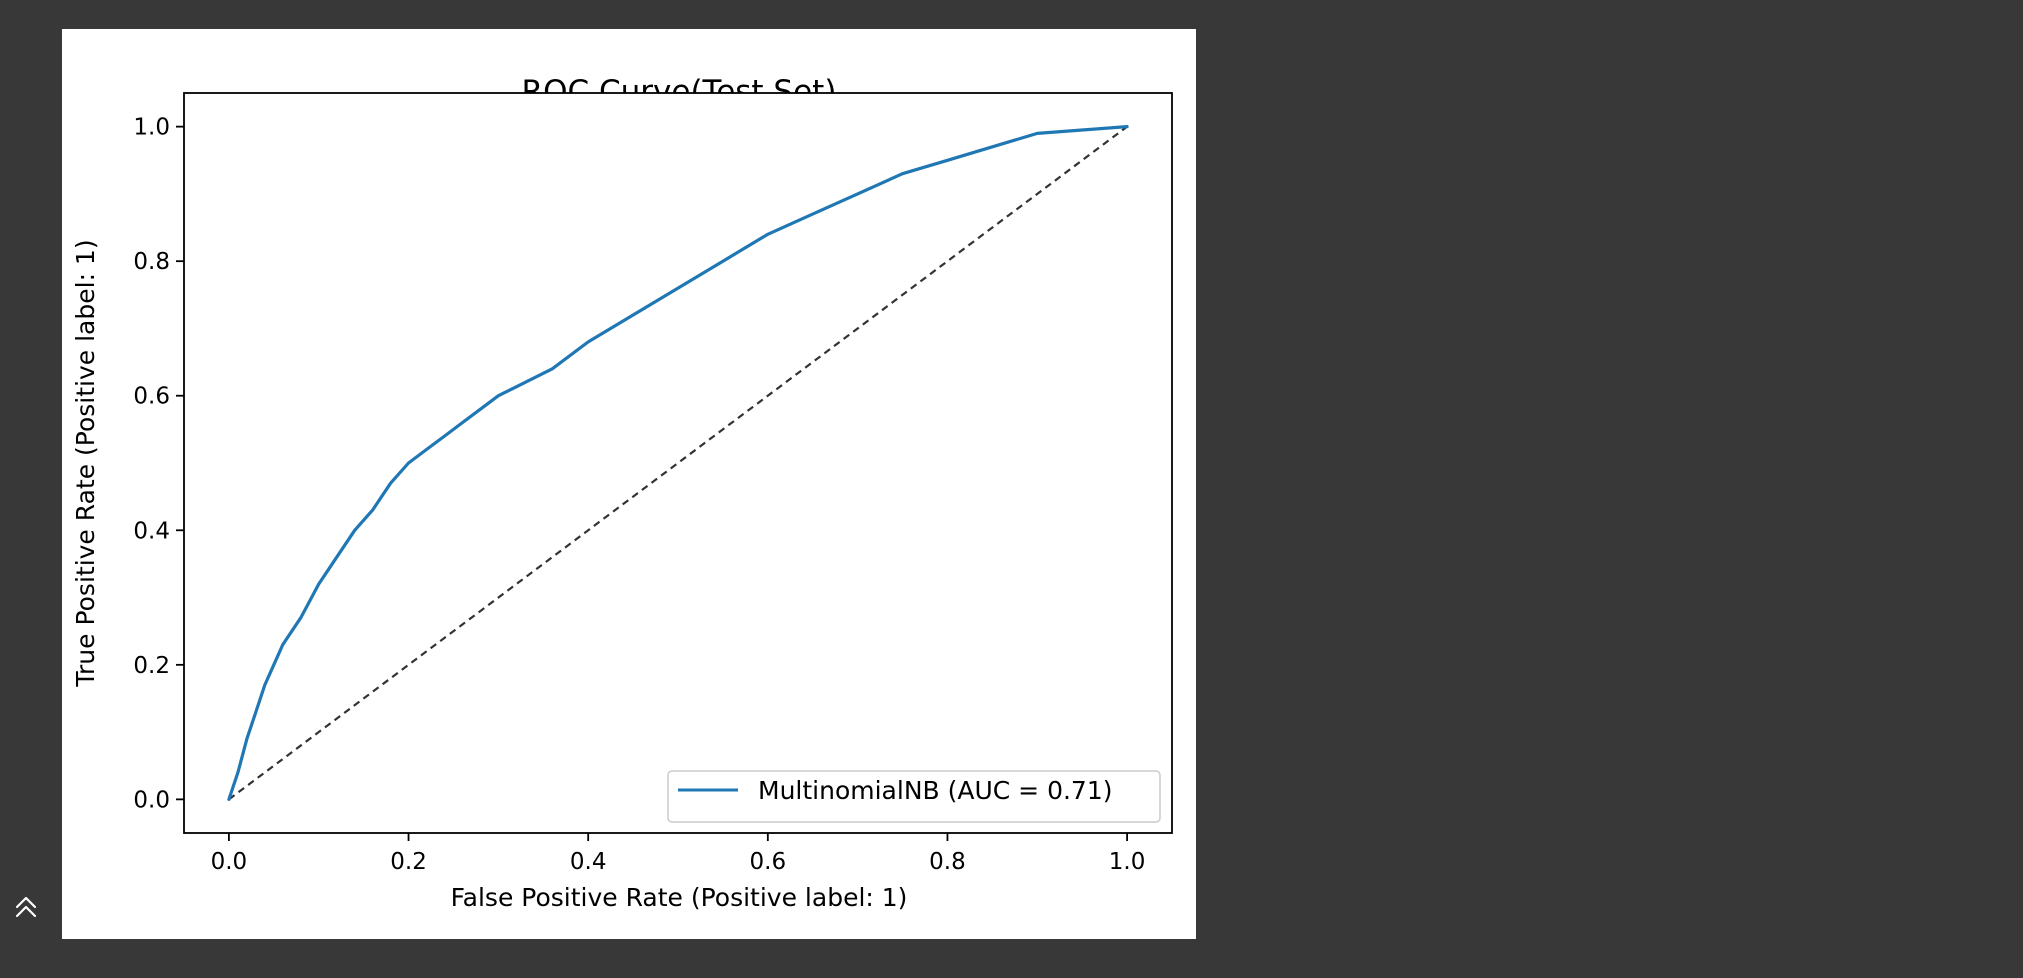 This screenshot has height=978, width=2023. I want to click on y-tick-label: 0.4, so click(151, 531).